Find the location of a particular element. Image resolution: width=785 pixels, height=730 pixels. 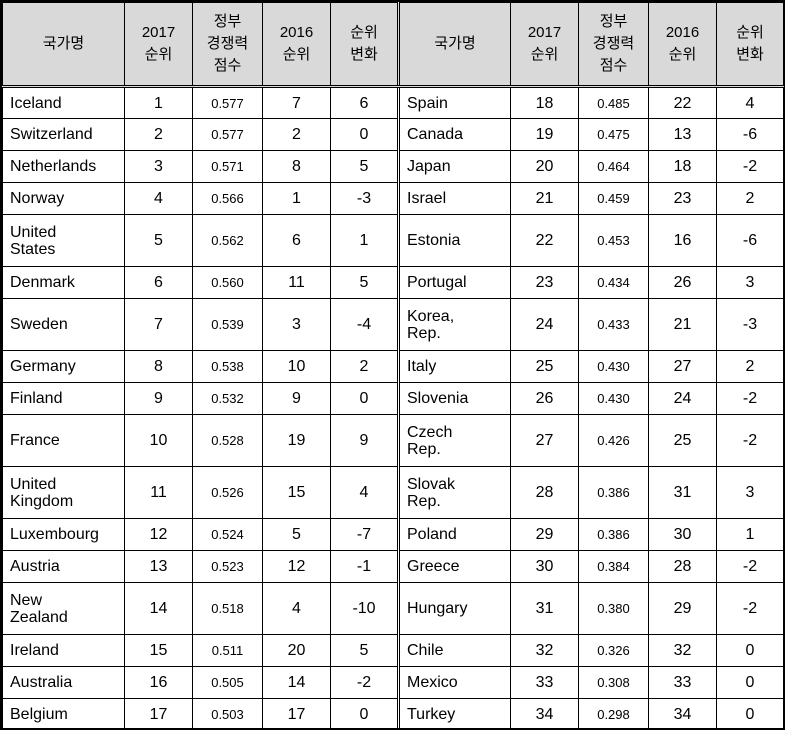

score-cell: 0.511 is located at coordinates (227, 650).